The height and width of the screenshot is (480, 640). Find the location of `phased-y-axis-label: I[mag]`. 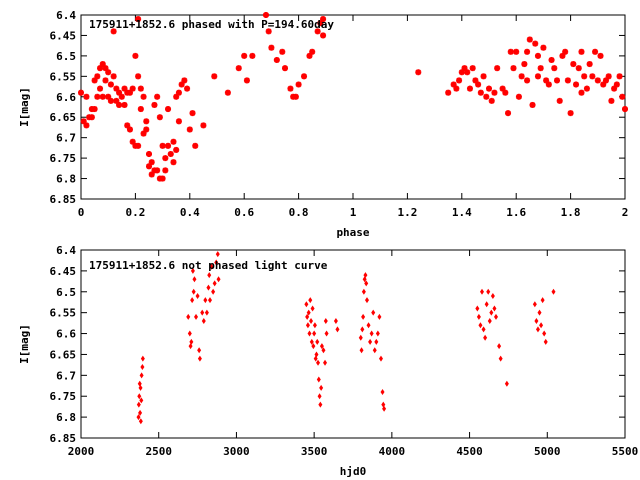

phased-y-axis-label: I[mag] is located at coordinates (24, 107).